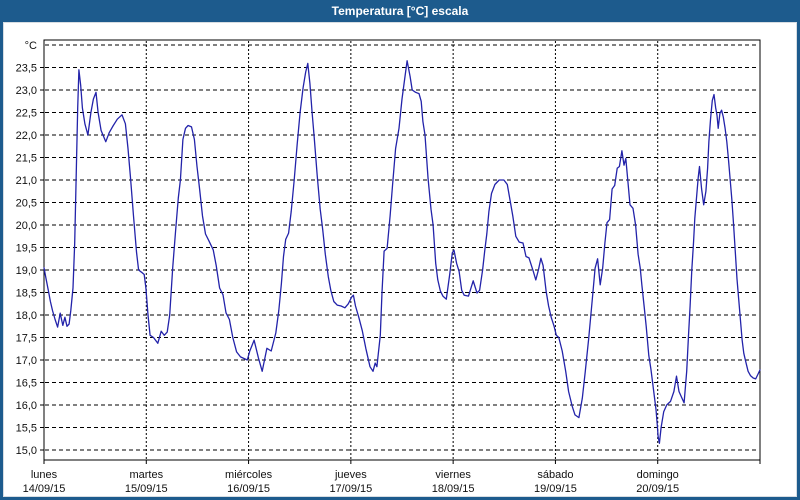 This screenshot has height=500, width=800. I want to click on y-tick-label: 17,5, so click(26, 339).